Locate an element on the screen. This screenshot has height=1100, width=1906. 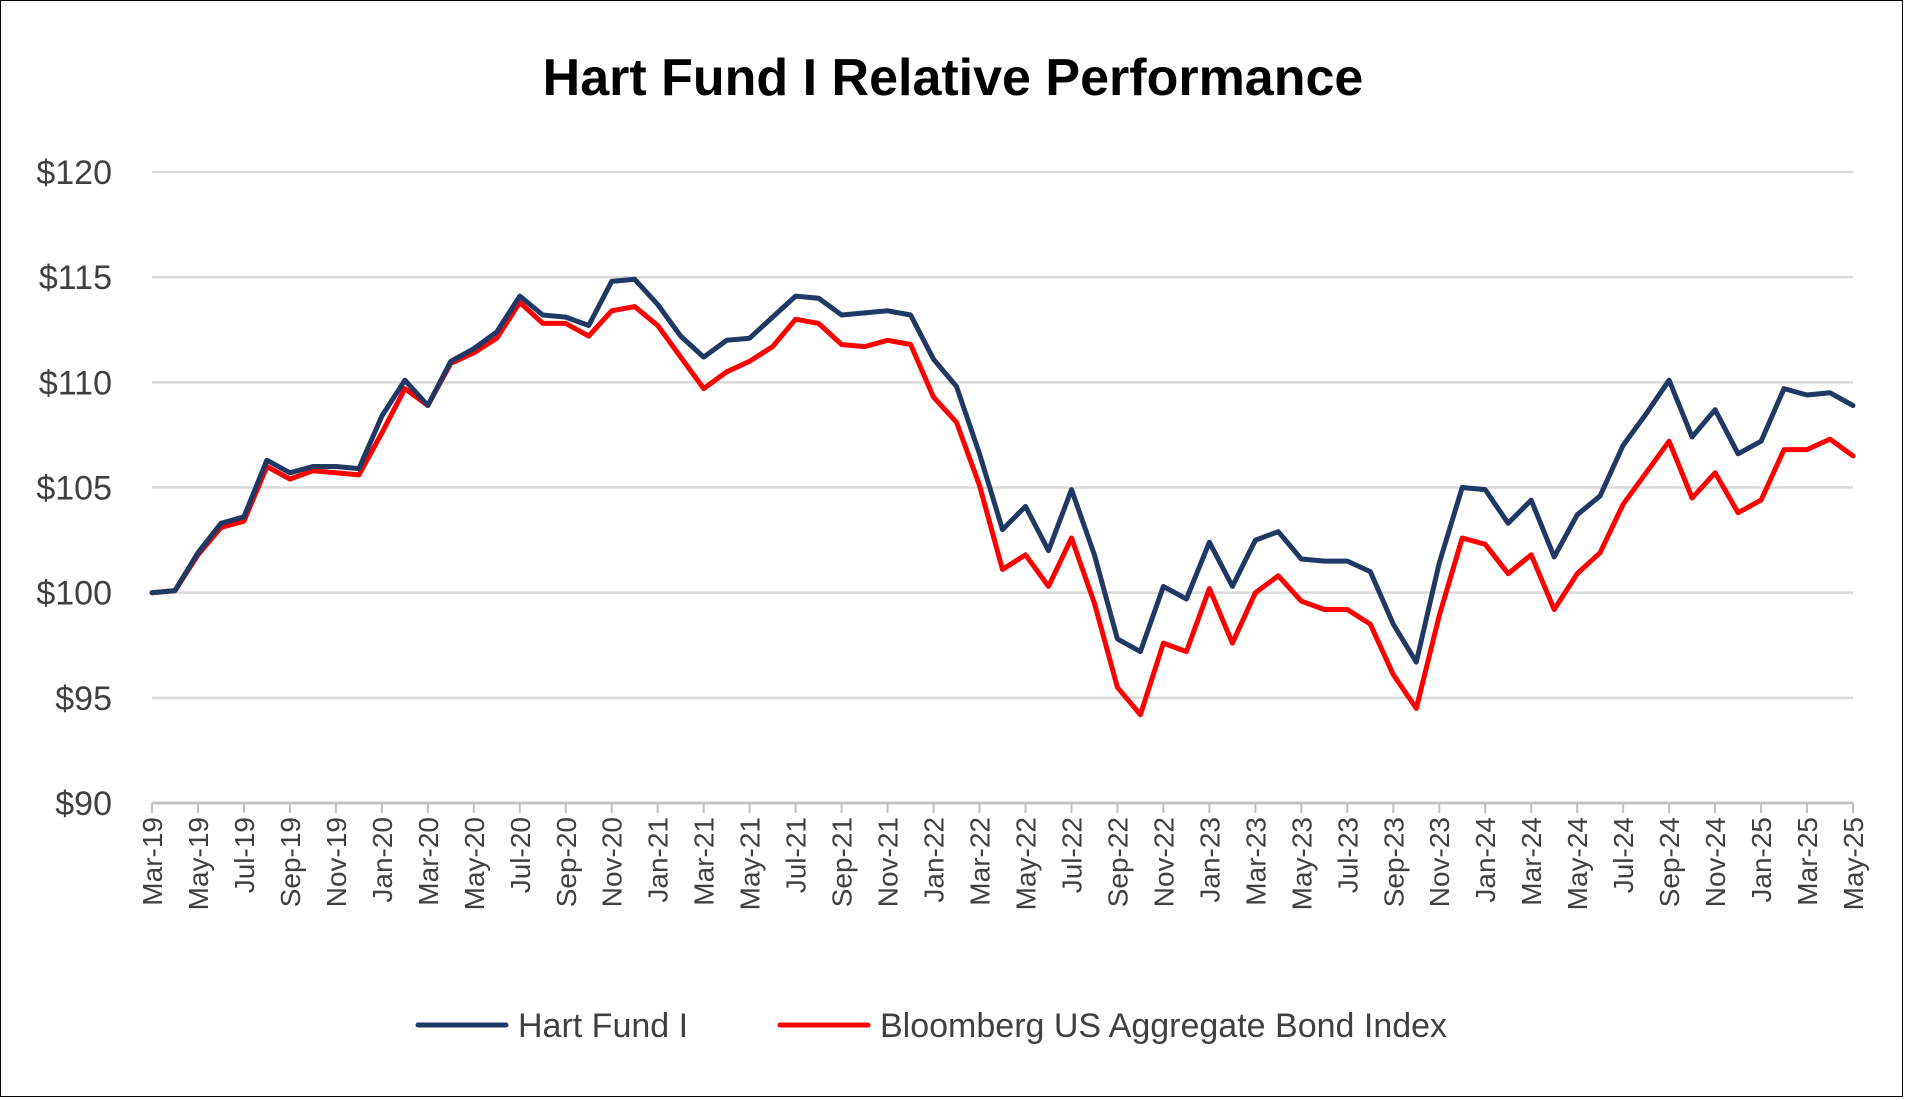
y-tick-label: $105 is located at coordinates (74, 489).